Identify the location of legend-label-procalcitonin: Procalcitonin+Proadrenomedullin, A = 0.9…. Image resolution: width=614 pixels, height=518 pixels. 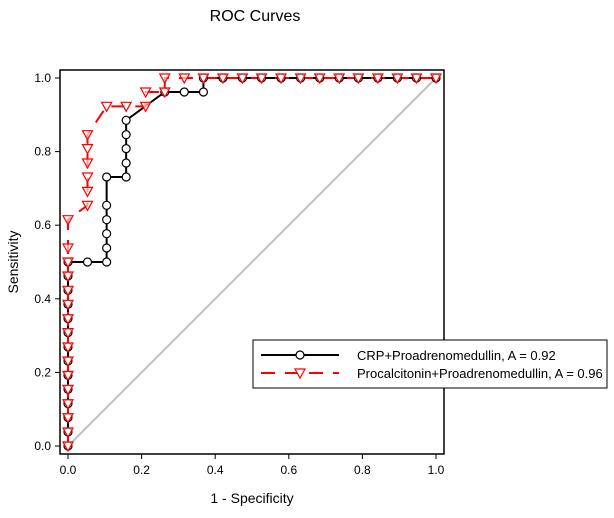
(480, 373).